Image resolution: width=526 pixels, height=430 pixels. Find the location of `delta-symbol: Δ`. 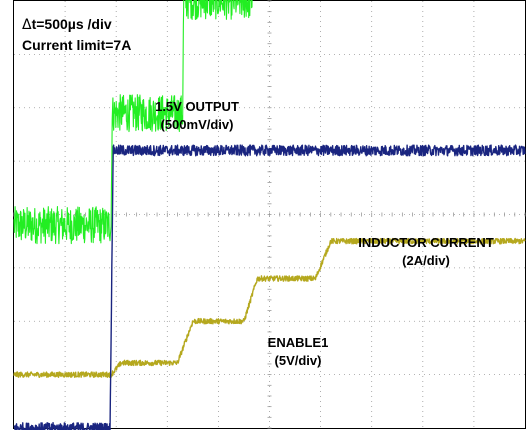

delta-symbol: Δ is located at coordinates (27, 25).